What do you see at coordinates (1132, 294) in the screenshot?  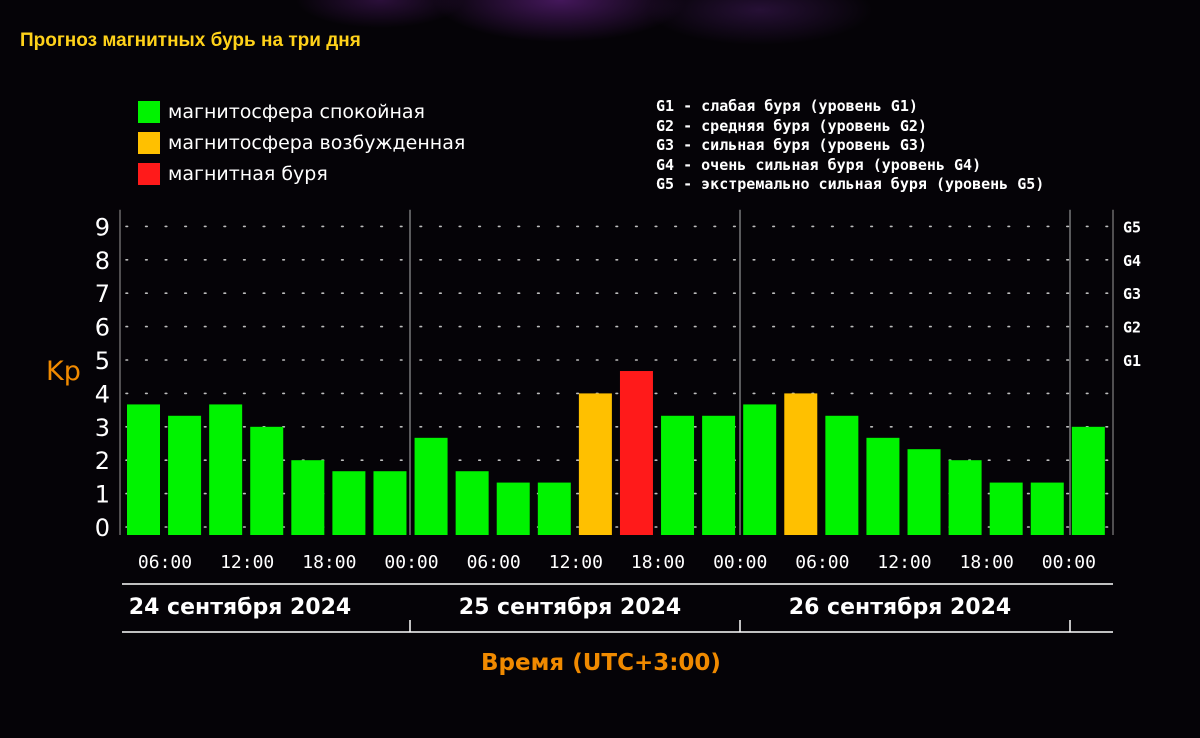 I see `g-level-tick-label: G3` at bounding box center [1132, 294].